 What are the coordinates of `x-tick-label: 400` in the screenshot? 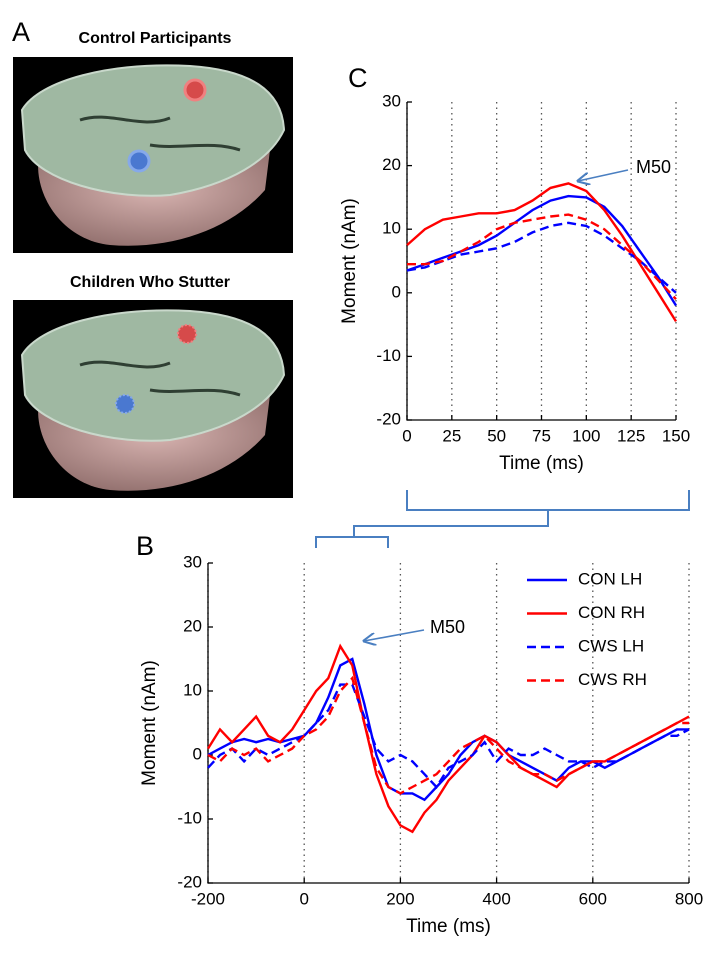 It's located at (496, 898).